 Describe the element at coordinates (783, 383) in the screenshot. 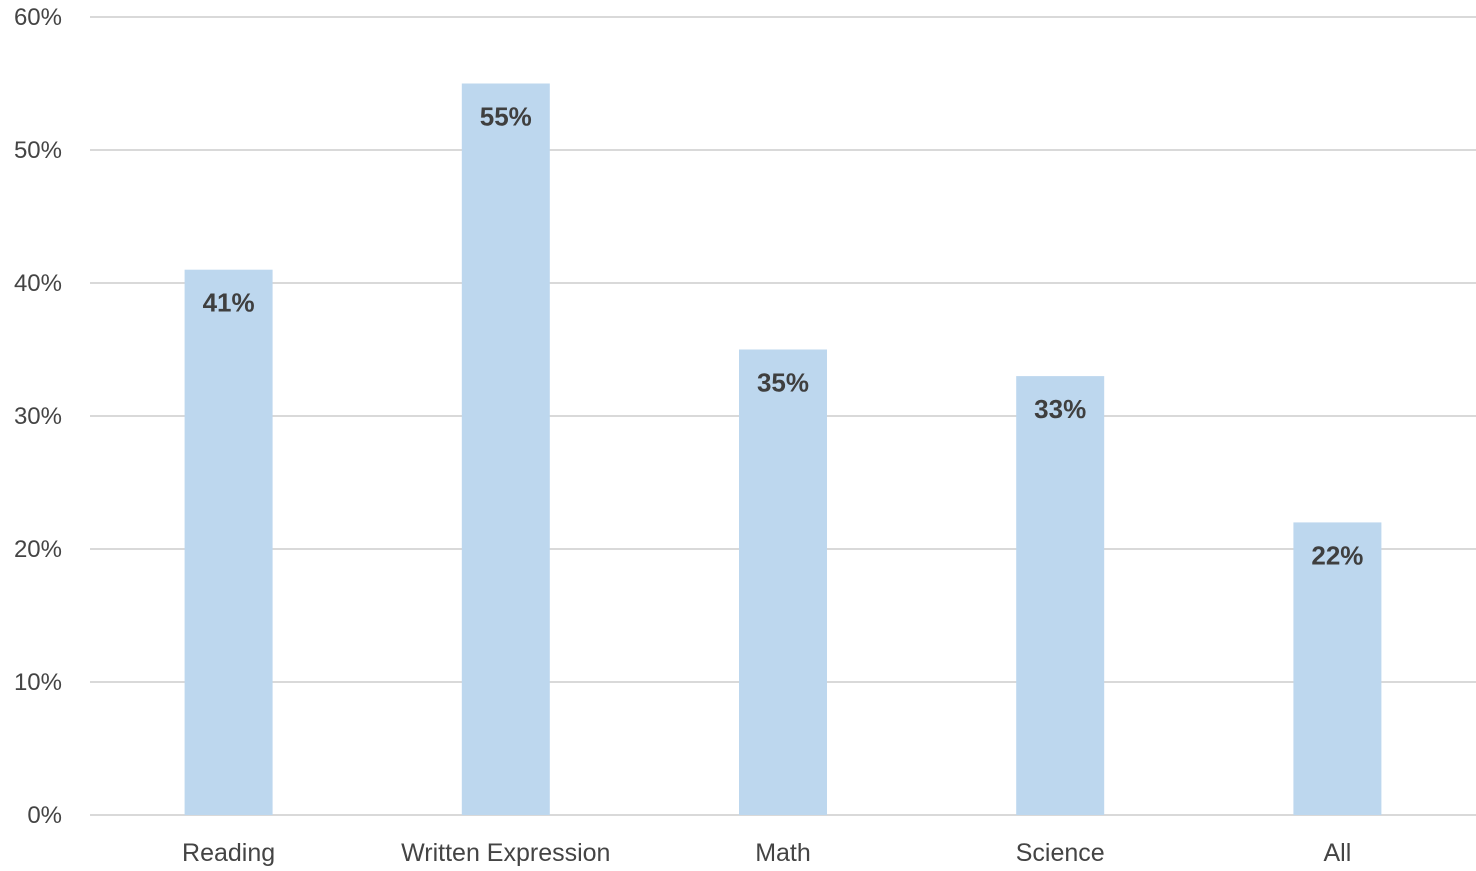

I see `data-label: 35%` at that location.